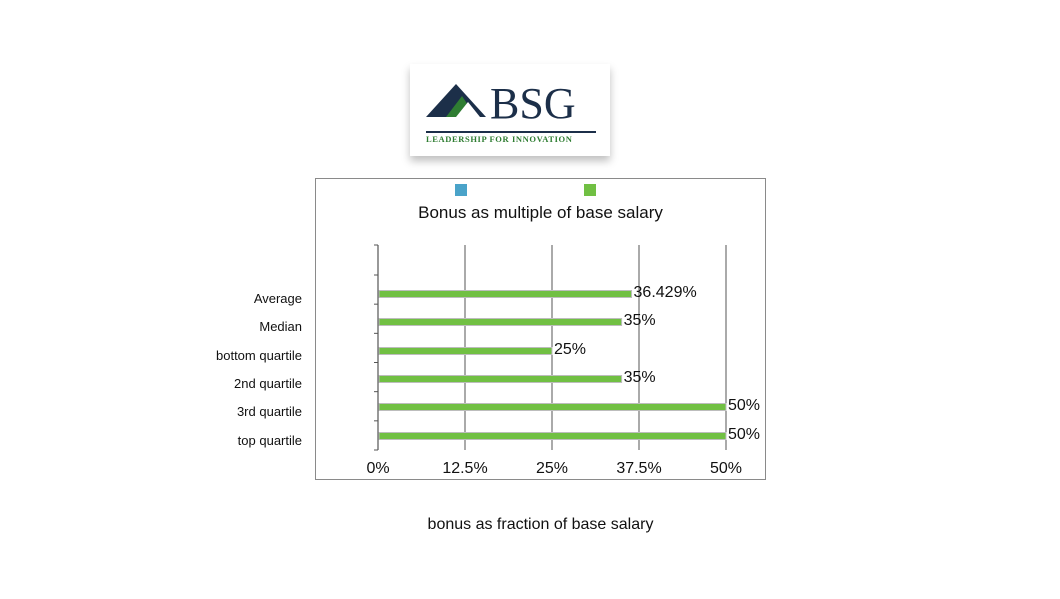  Describe the element at coordinates (665, 292) in the screenshot. I see `bar-data-label: 36.429%` at that location.